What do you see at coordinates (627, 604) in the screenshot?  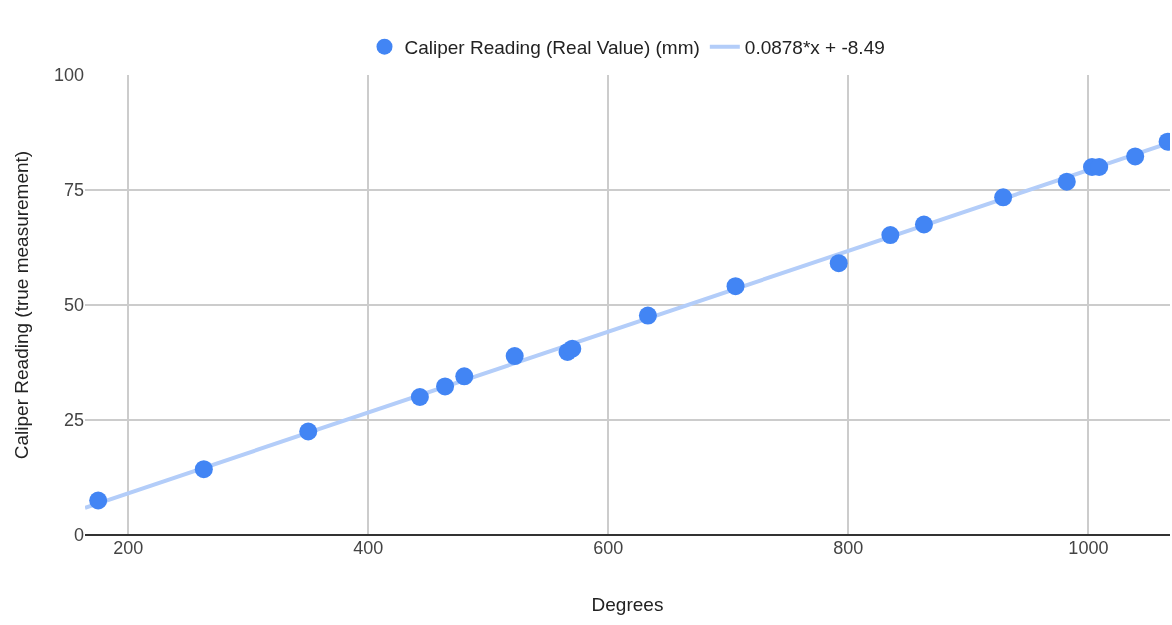 I see `x-axis-title: Degrees` at bounding box center [627, 604].